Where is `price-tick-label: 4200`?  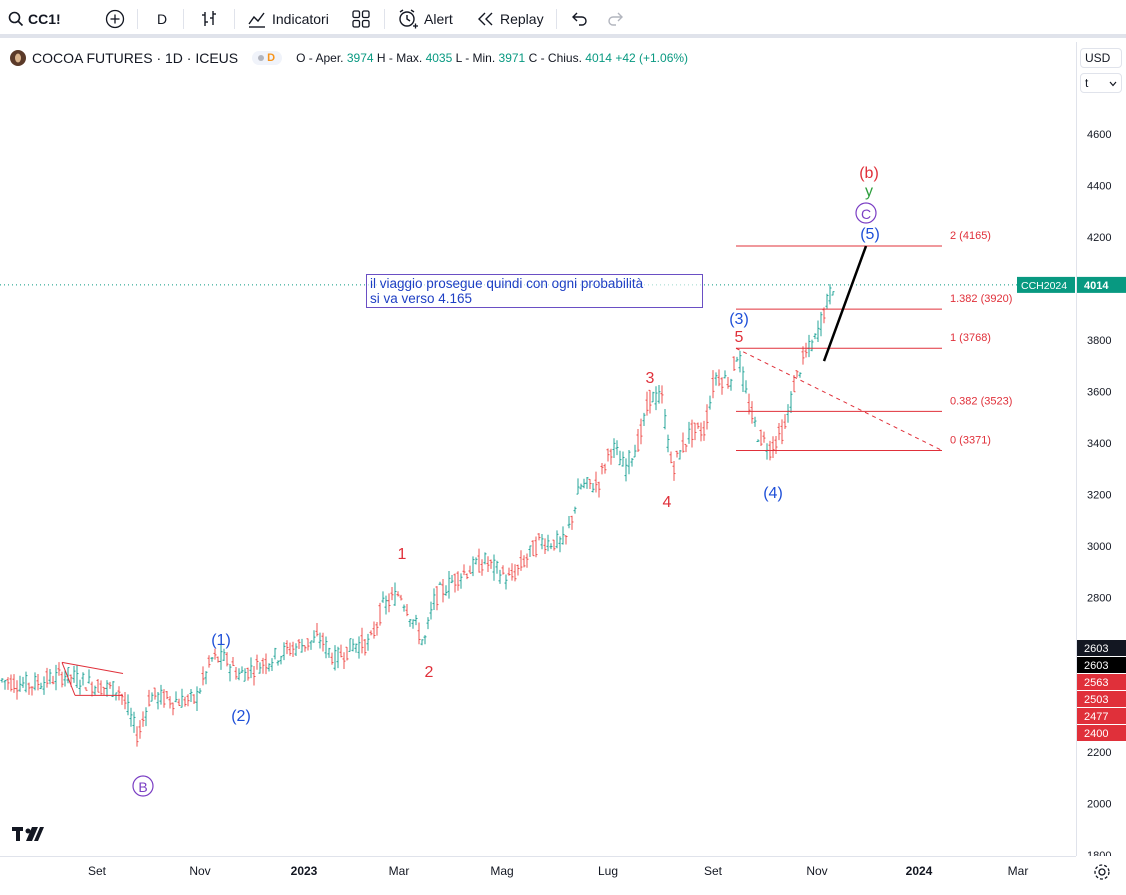
price-tick-label: 4200 is located at coordinates (1099, 238).